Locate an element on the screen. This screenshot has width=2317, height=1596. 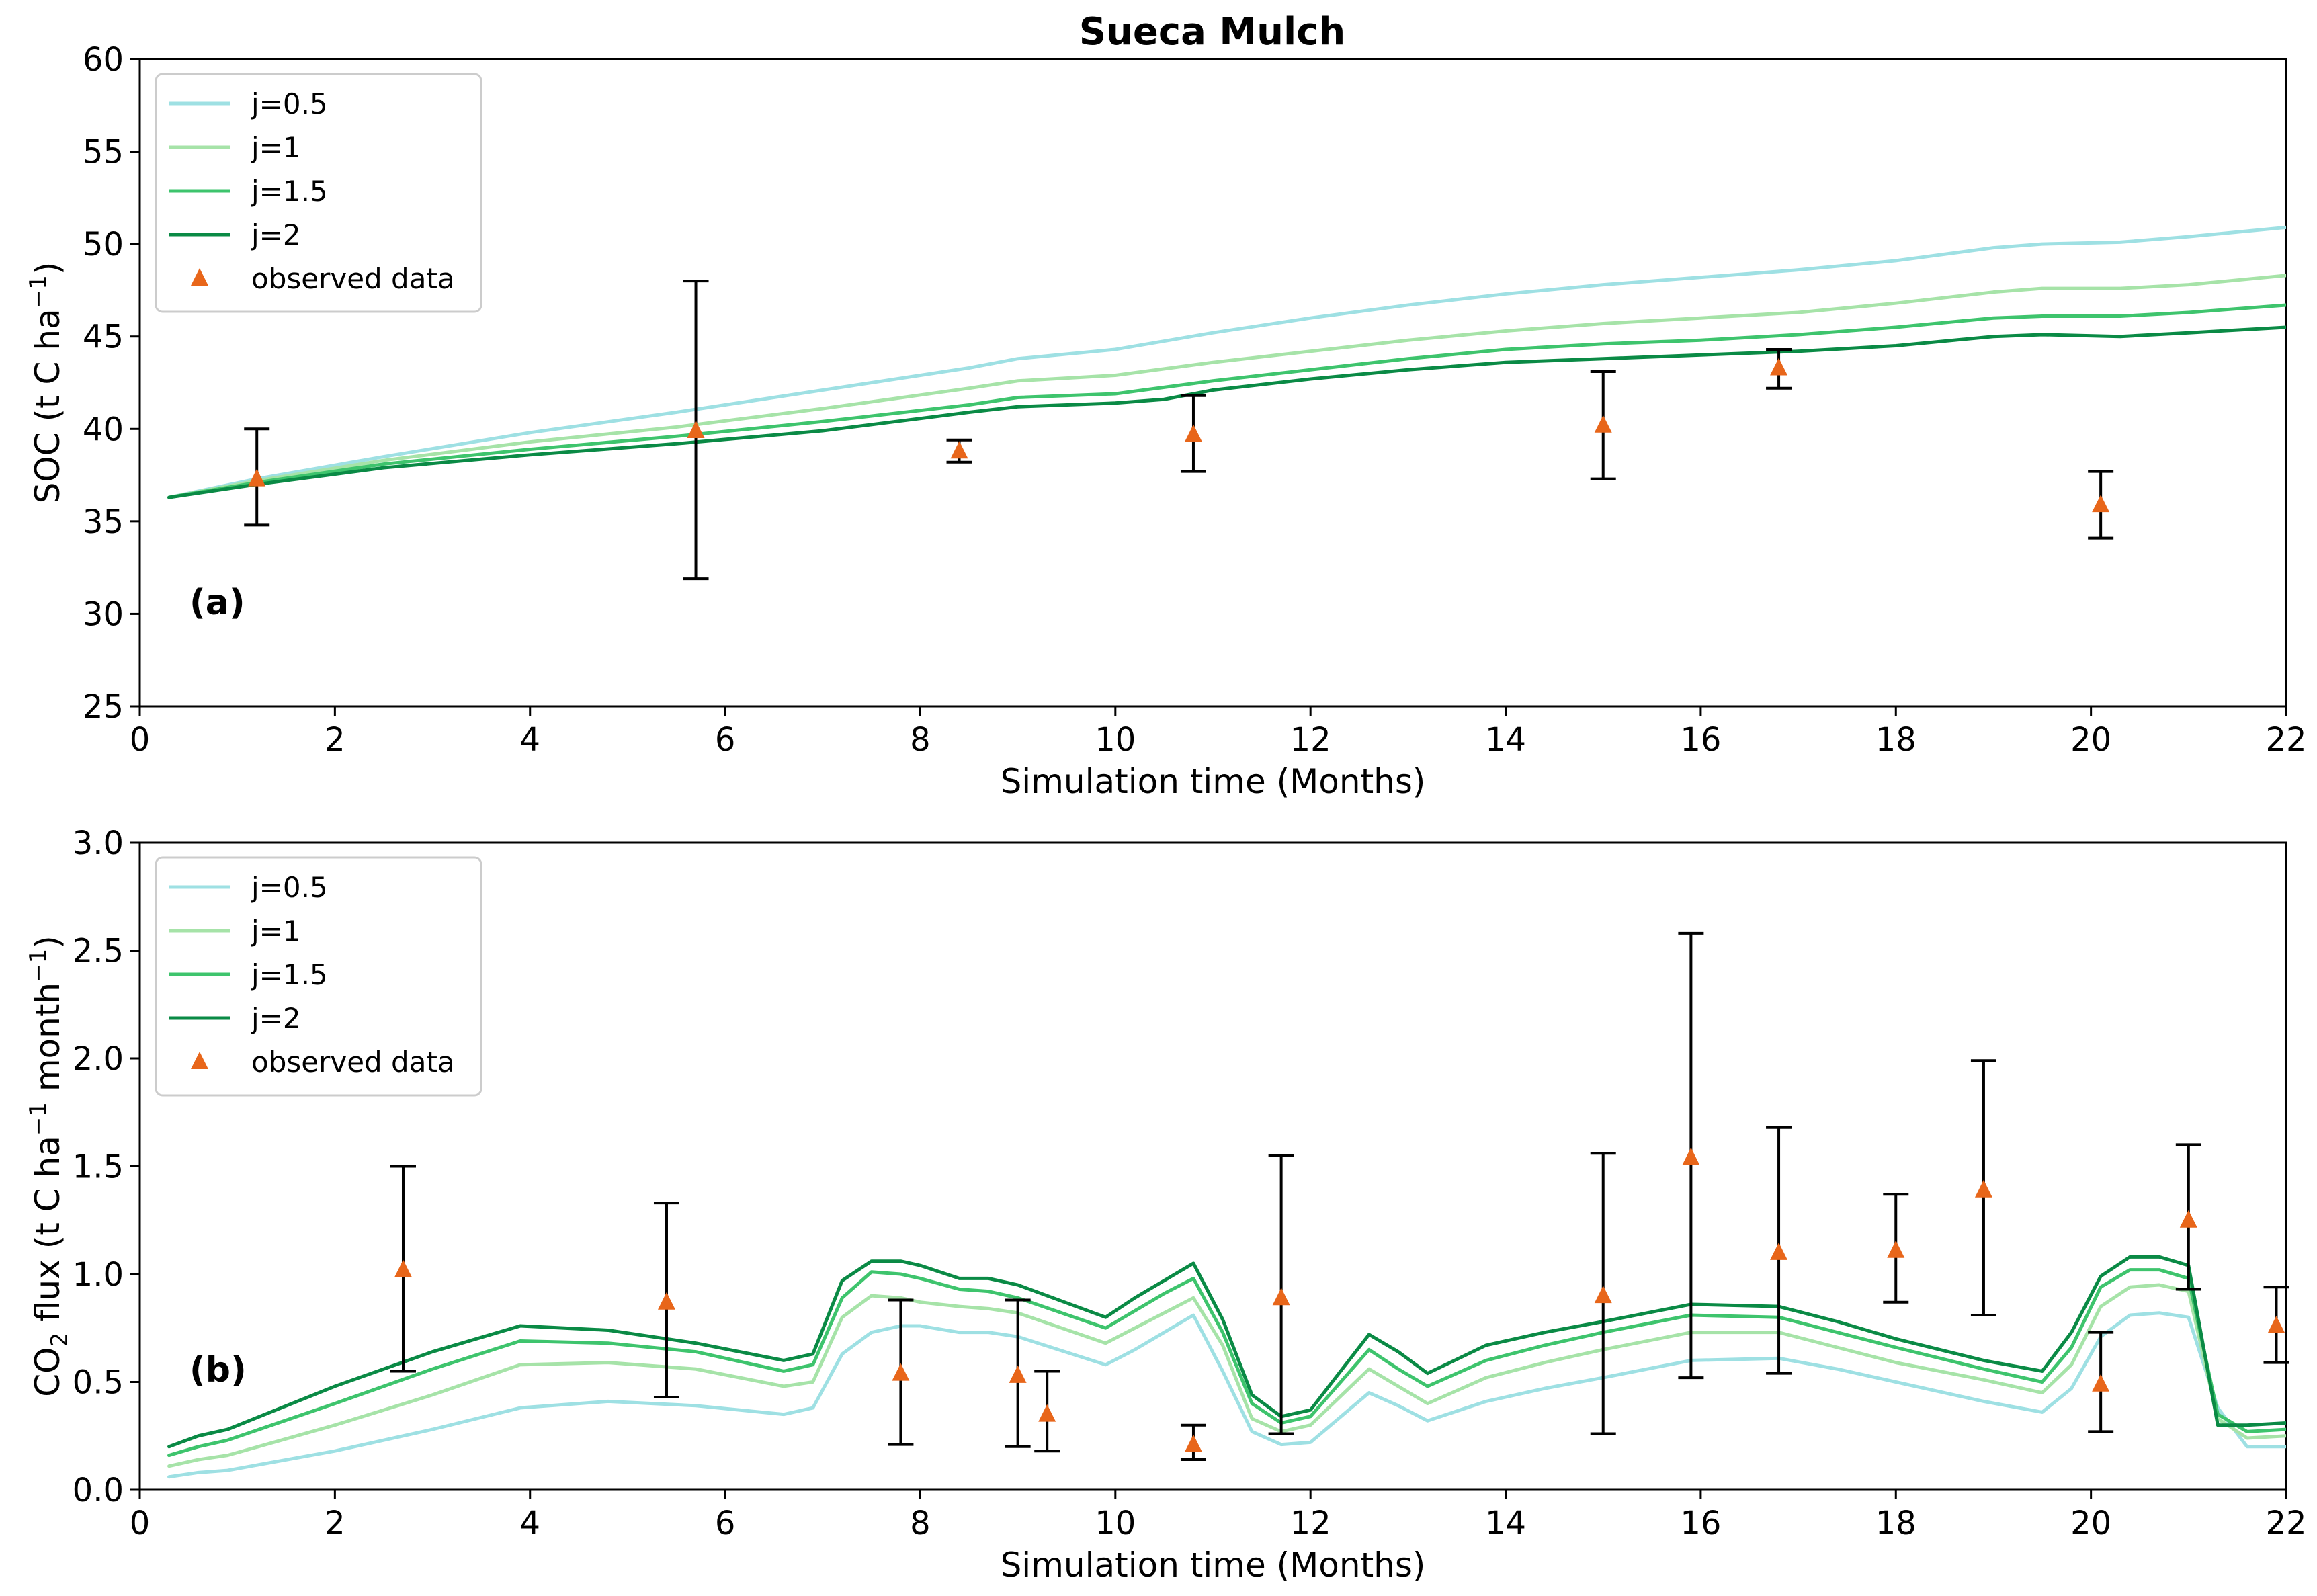
y-tick-label: 35 is located at coordinates (103, 522).